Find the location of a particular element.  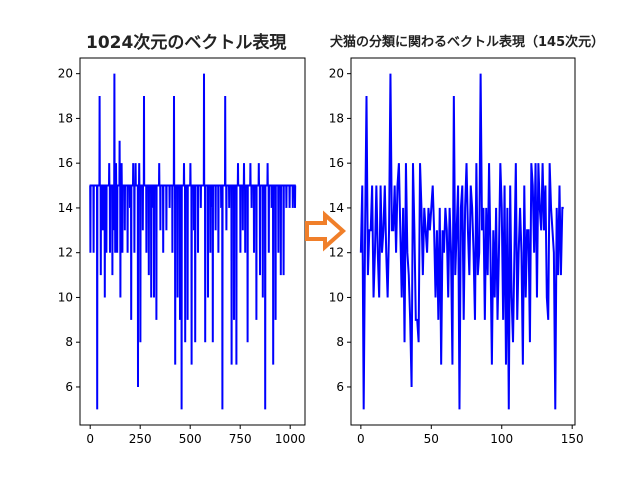

chart-title-left: 1024次元のベクトル表現 is located at coordinates (186, 43).